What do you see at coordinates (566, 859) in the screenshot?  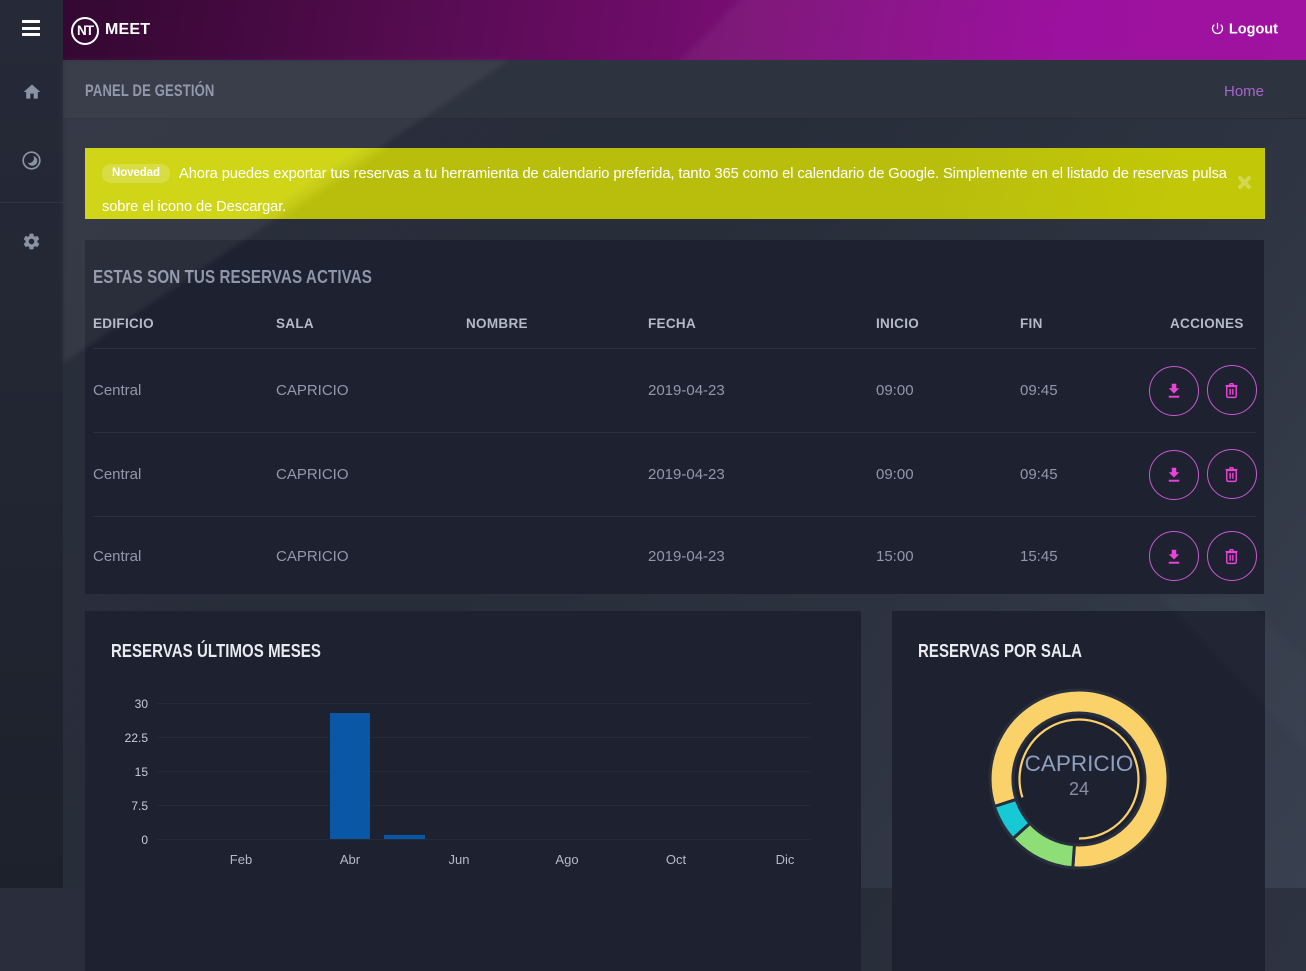 I see `svg-text: Ago` at bounding box center [566, 859].